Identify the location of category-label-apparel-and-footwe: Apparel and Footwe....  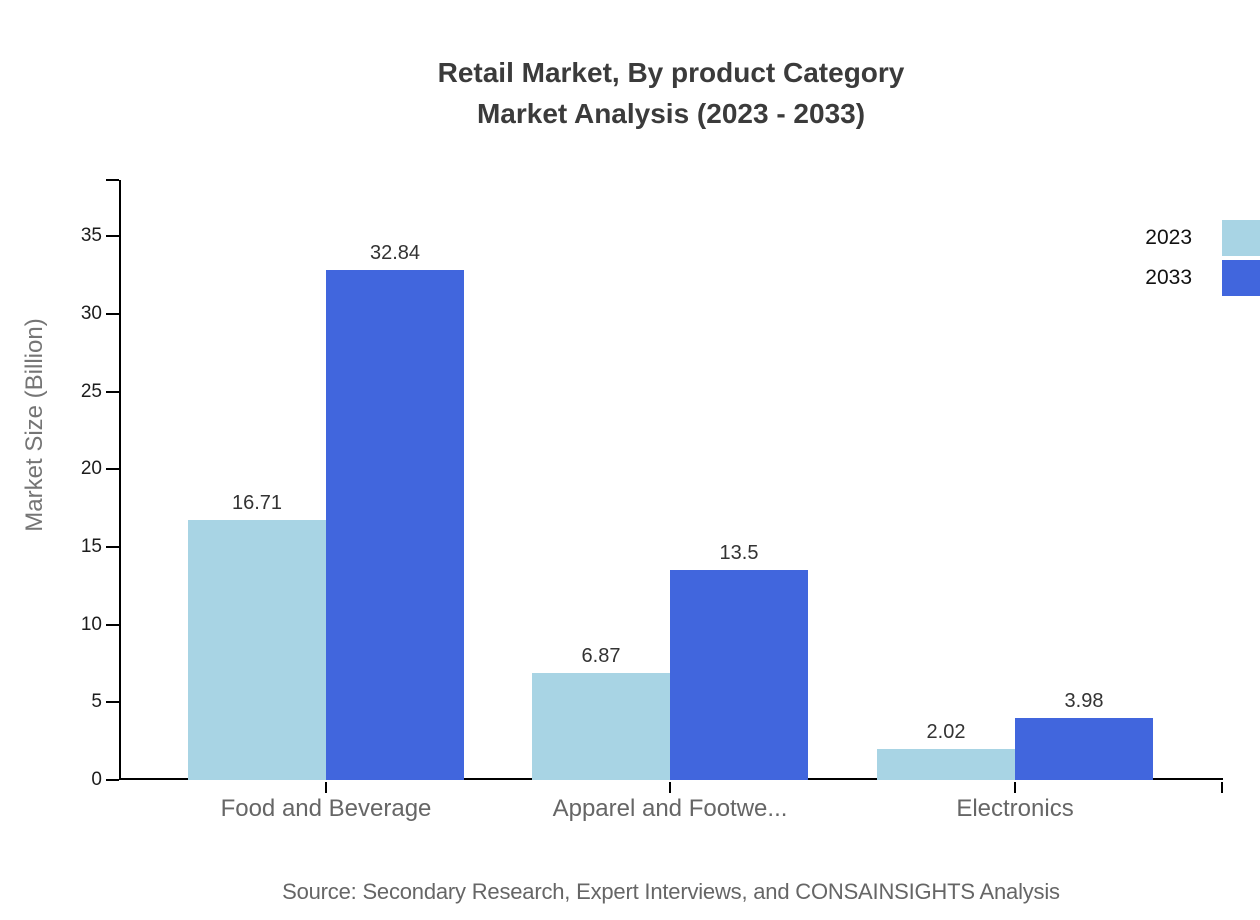
(670, 808).